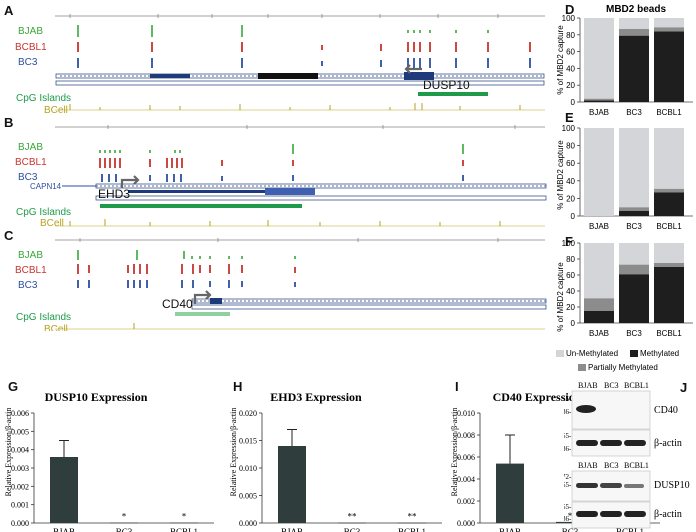  Describe the element at coordinates (669, 295) in the screenshot. I see `bar-segment-f-bcbl1-methylated` at that location.